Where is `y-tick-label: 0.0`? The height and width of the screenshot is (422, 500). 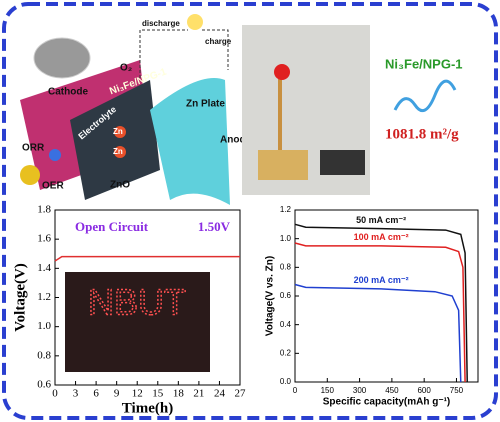 y-tick-label: 0.0 is located at coordinates (286, 381).